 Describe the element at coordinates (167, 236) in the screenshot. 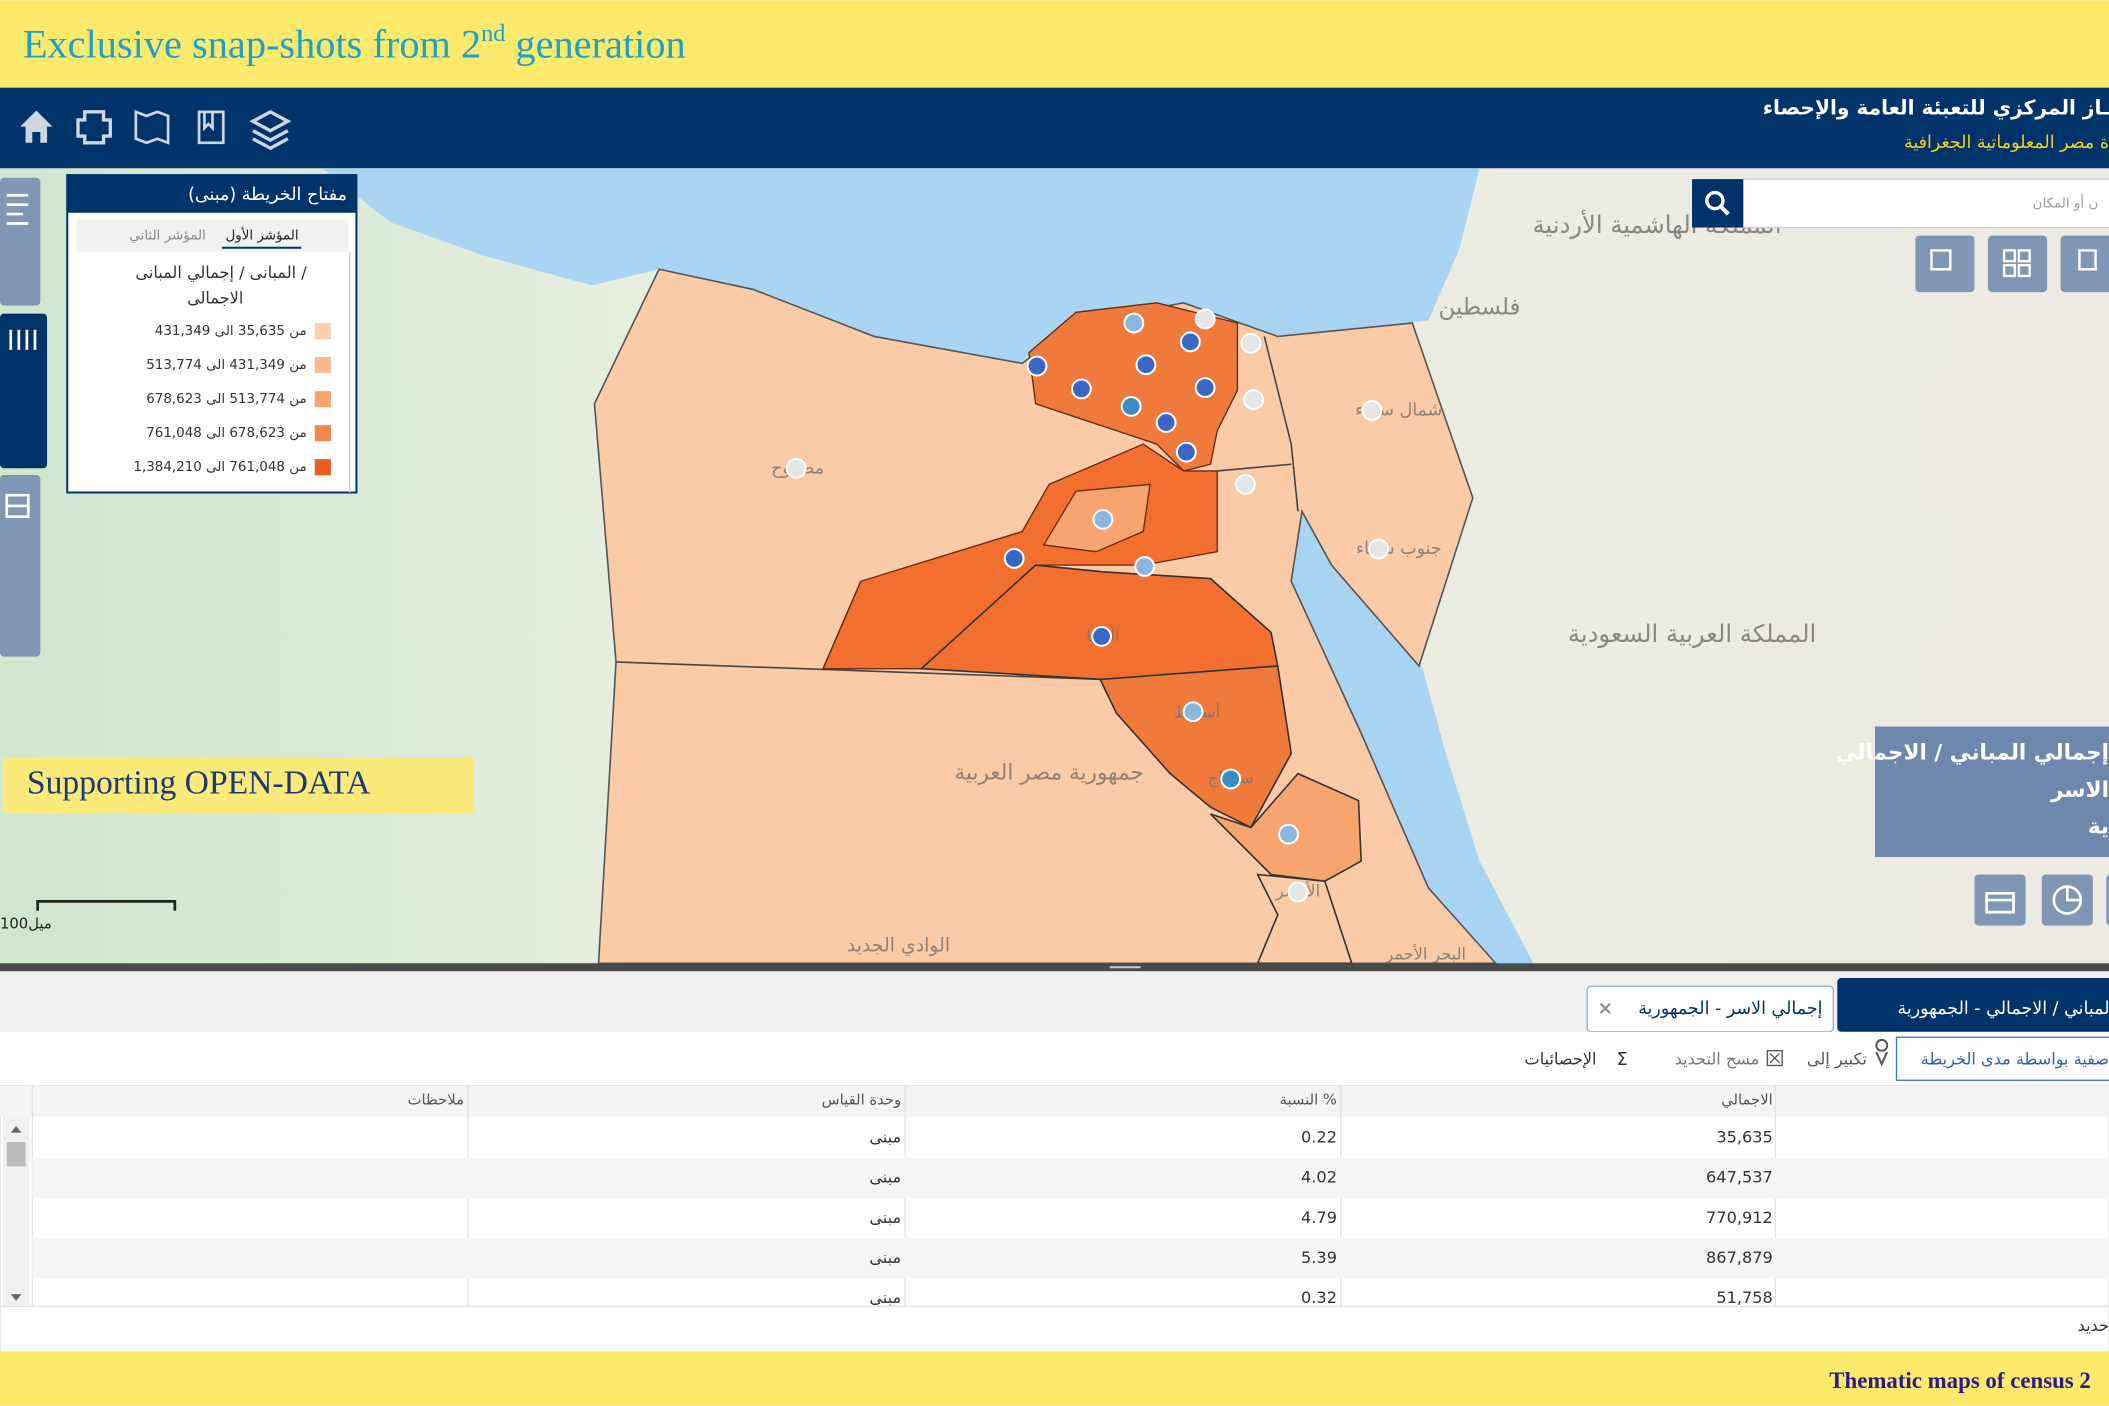

I see `legend-tab: المؤشر الثاني` at that location.